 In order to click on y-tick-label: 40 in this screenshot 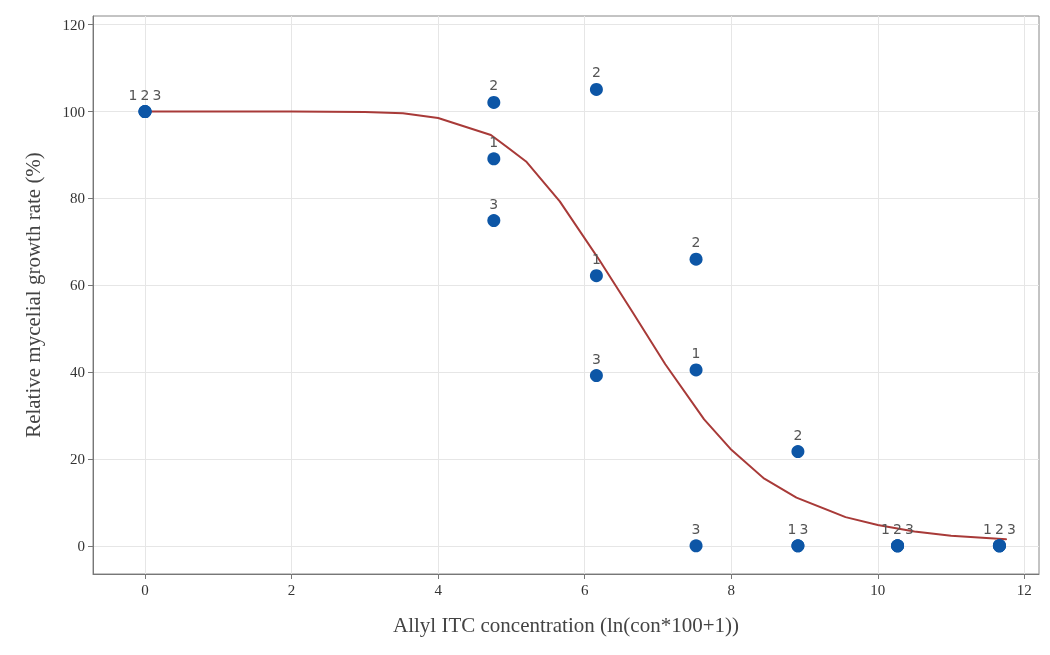, I will do `click(77, 372)`.